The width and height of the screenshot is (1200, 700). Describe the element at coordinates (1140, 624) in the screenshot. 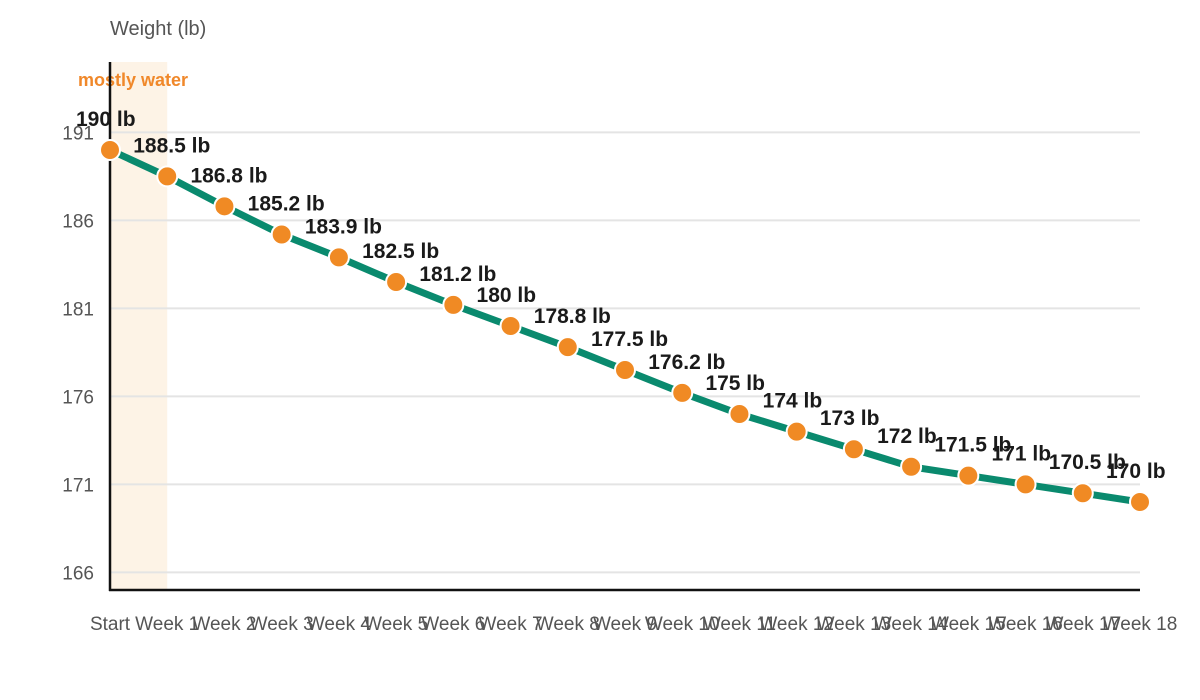

I see `x-tick-label: Week 18` at that location.